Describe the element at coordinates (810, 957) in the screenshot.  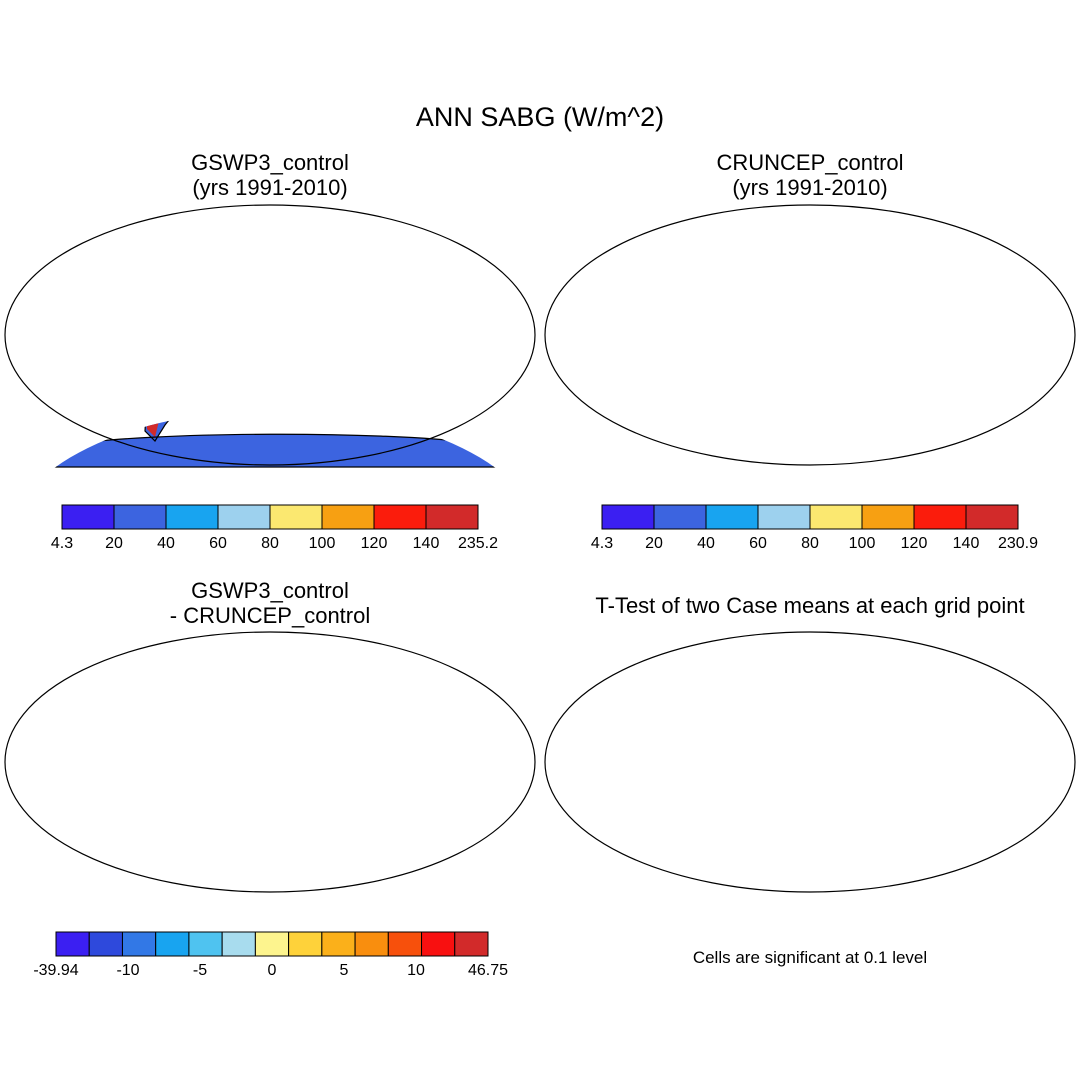
I see `ttest-note: Cells are significant at 0.1 level` at that location.